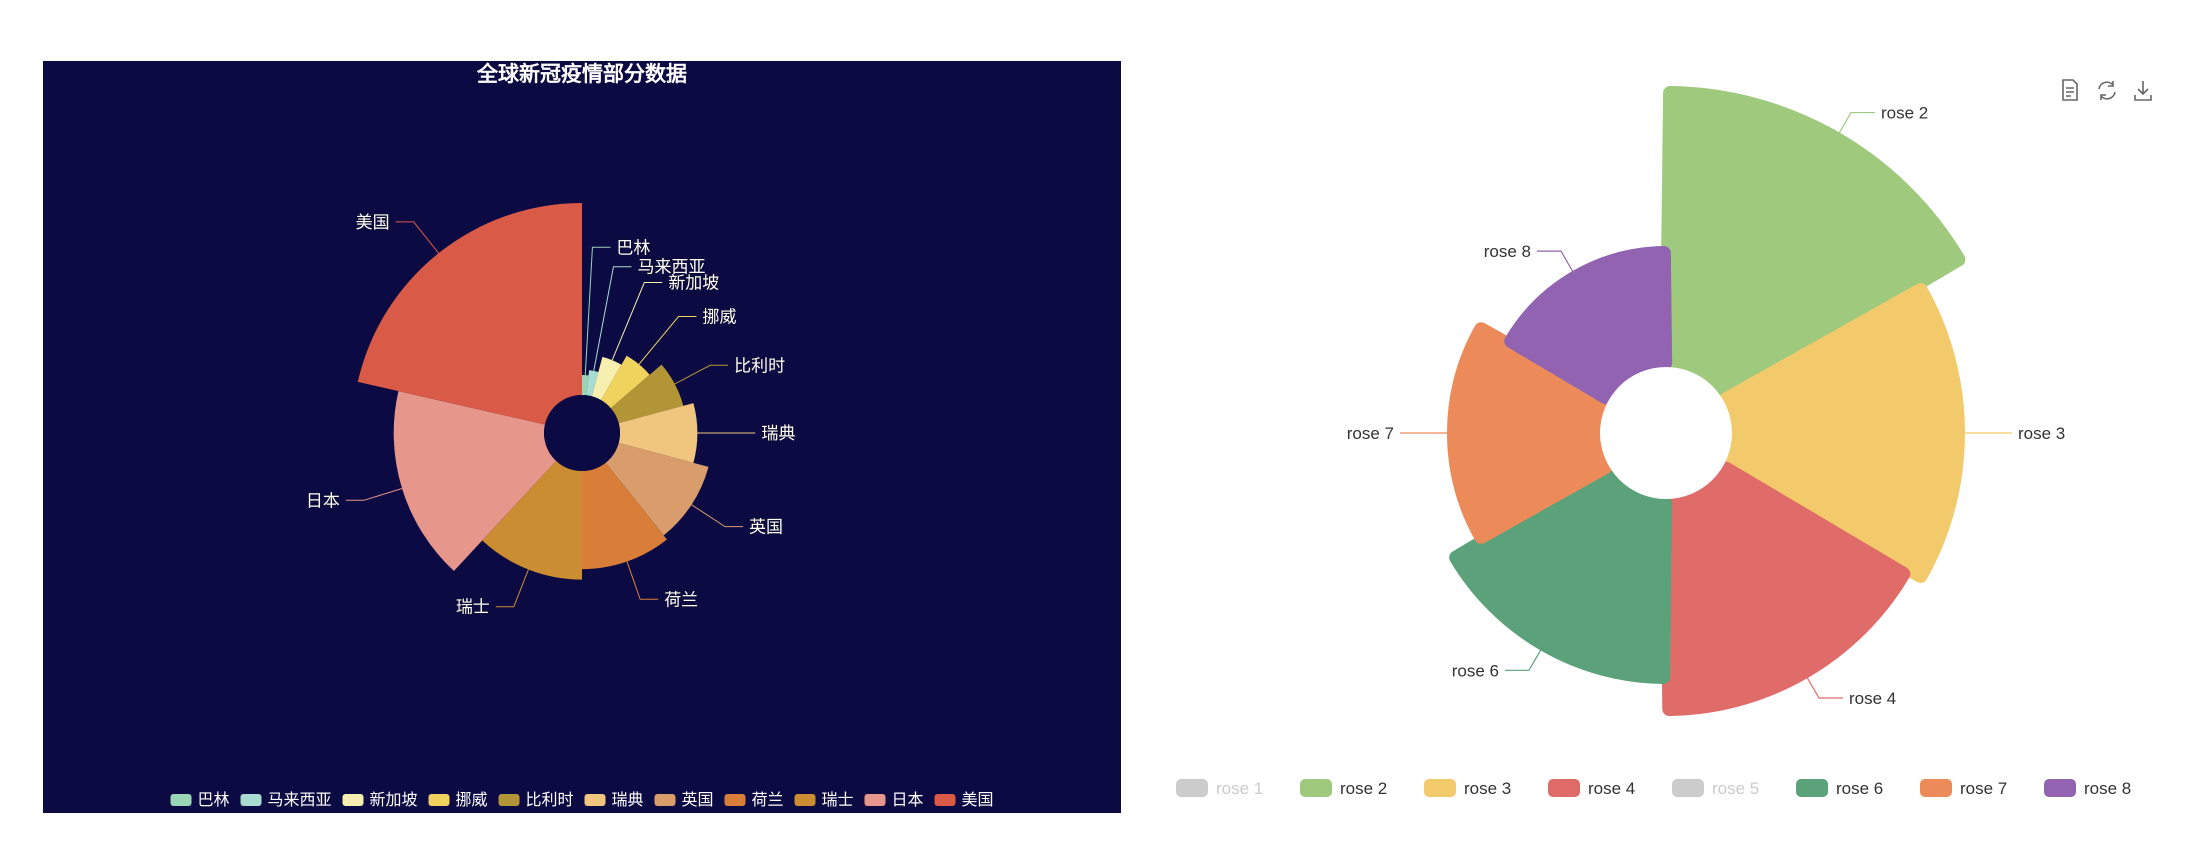  I want to click on legend-item-3: 挪威, so click(458, 800).